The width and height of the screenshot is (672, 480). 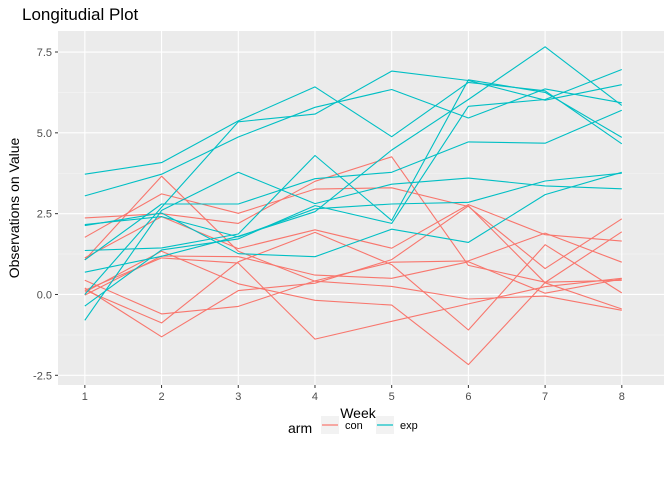 I want to click on legend-label-con: con, so click(x=354, y=426).